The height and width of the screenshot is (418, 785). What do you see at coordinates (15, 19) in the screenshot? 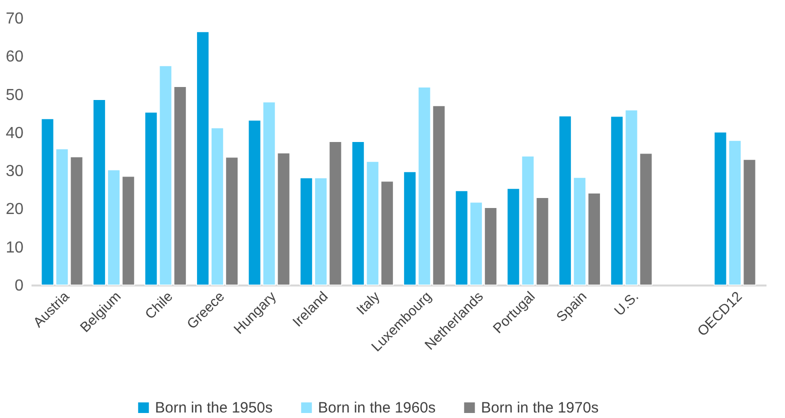
I see `y-tick-label: 70` at bounding box center [15, 19].